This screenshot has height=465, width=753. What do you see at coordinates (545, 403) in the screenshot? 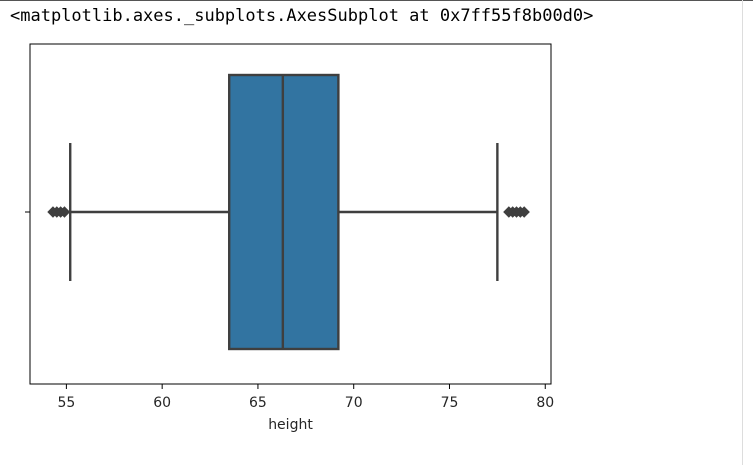
I see `x-tick-label: 80` at bounding box center [545, 403].